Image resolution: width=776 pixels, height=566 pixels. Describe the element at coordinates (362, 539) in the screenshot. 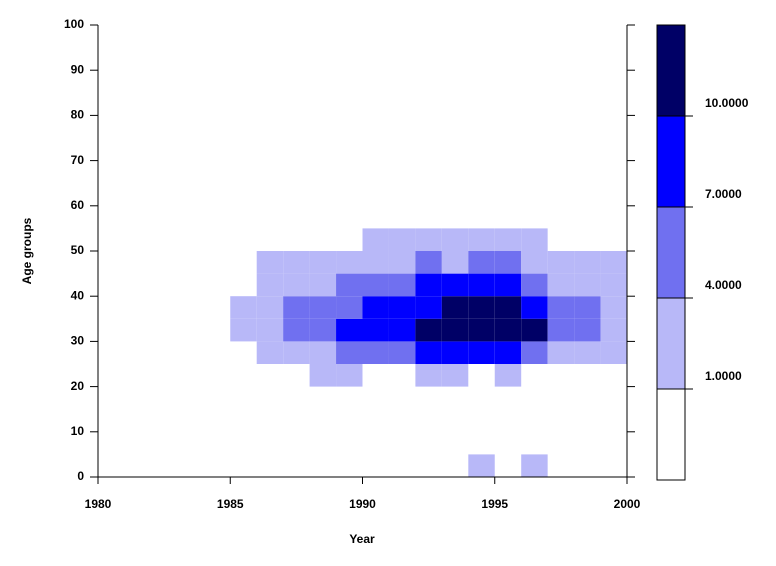

I see `x-axis-title: Year` at that location.